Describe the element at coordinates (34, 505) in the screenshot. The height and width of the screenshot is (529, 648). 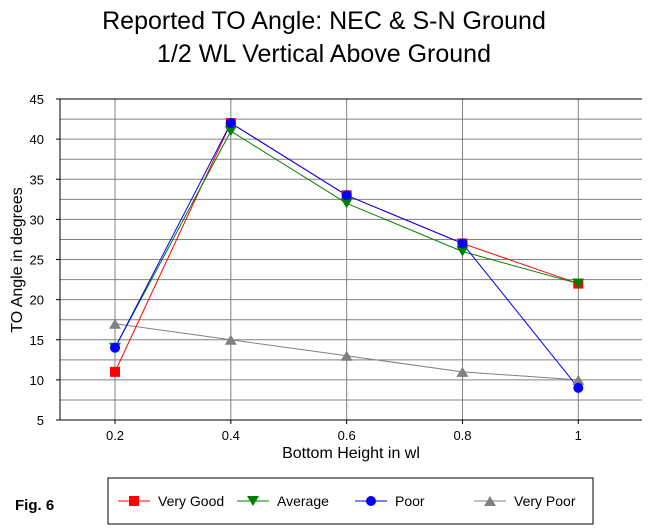
I see `figure-label: Fig. 6` at that location.